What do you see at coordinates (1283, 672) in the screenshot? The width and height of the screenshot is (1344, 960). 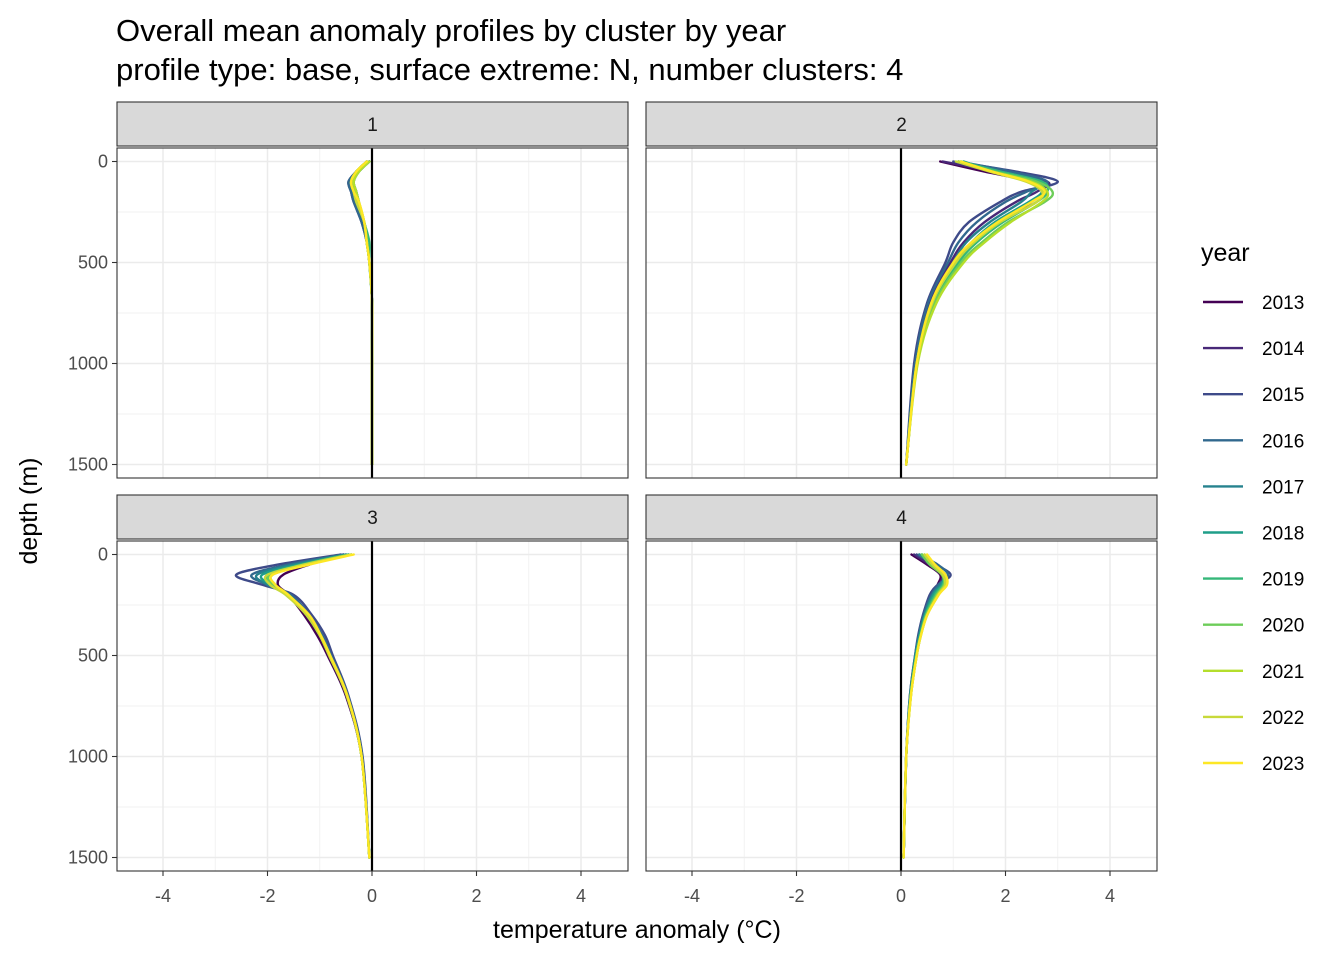 I see `legend-label-2021: 2021` at bounding box center [1283, 672].